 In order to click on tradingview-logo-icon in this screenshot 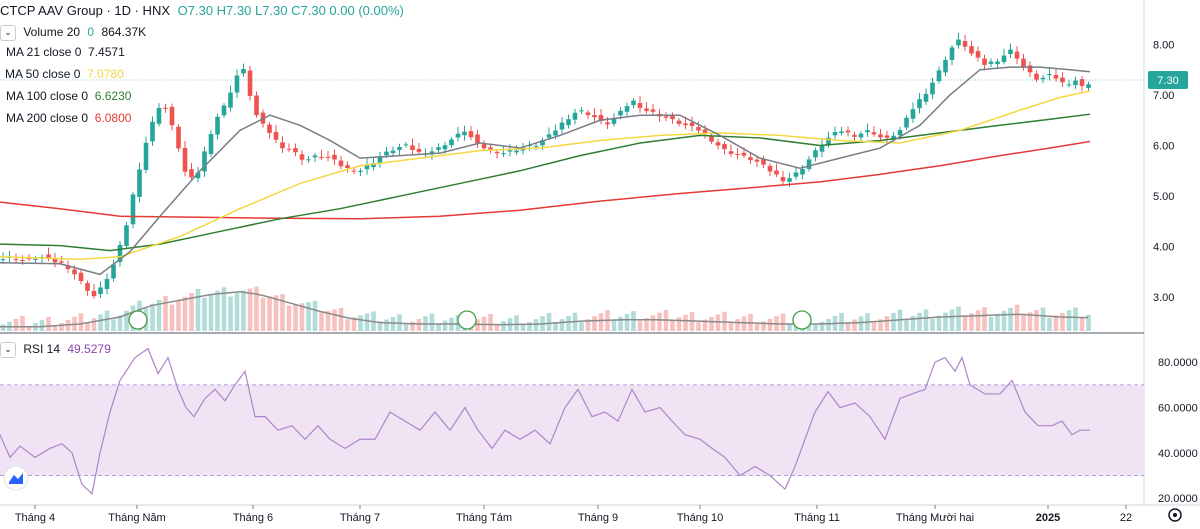, I will do `click(16, 478)`.